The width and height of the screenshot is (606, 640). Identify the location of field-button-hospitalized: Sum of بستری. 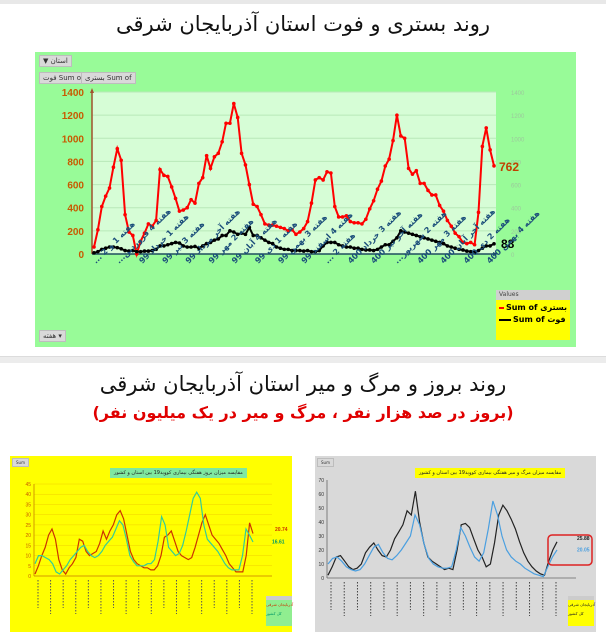
(108, 78).